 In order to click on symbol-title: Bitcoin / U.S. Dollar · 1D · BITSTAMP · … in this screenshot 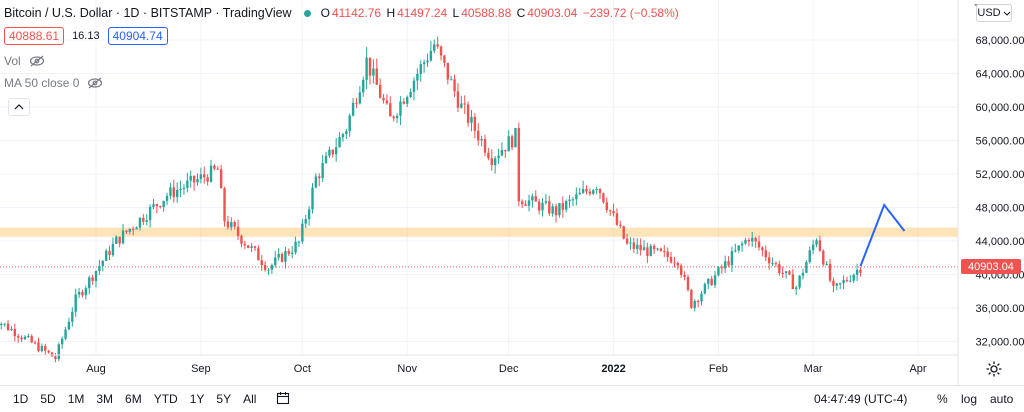, I will do `click(148, 13)`.